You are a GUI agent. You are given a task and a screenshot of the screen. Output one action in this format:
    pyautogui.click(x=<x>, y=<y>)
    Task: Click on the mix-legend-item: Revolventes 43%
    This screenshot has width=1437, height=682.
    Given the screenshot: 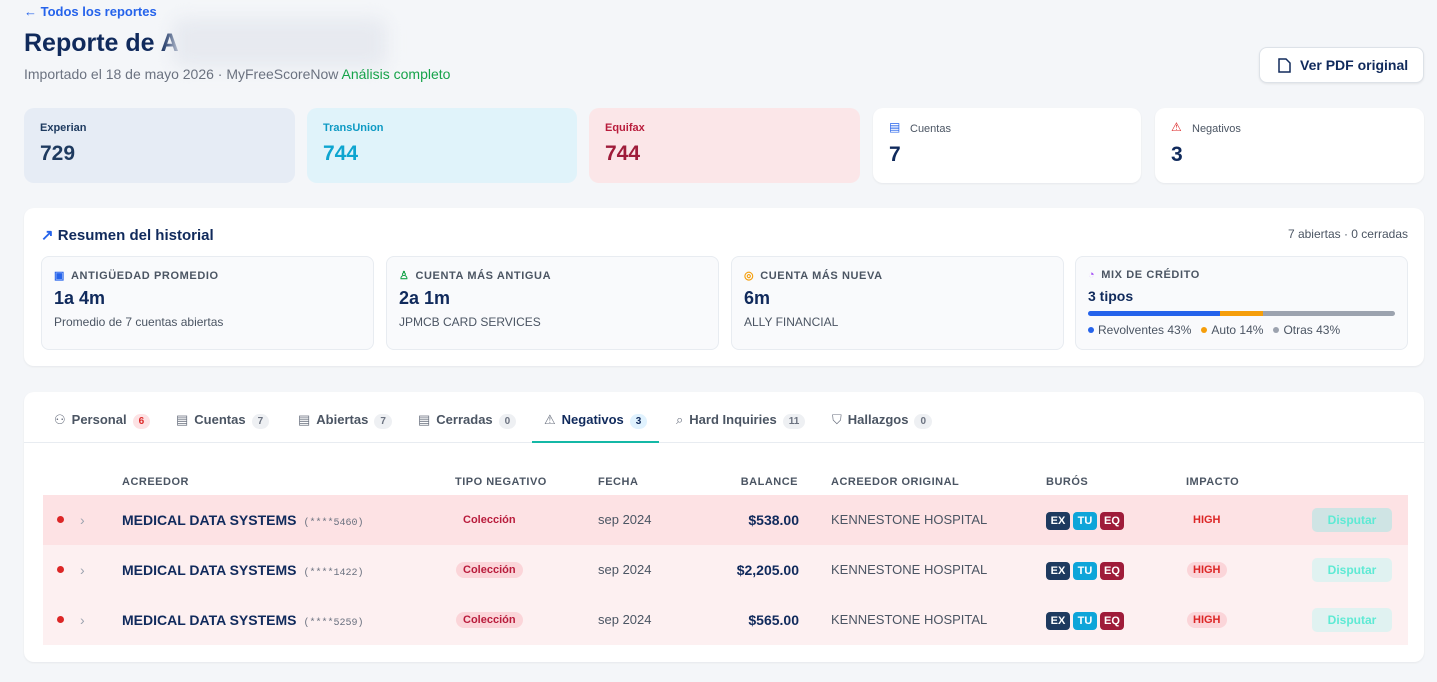 What is the action you would take?
    pyautogui.click(x=1139, y=330)
    